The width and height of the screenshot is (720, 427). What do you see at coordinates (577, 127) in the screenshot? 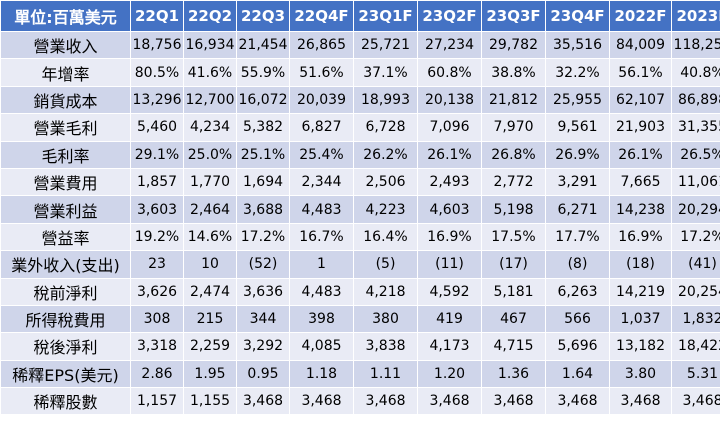
I see `table-cell: 9,561` at bounding box center [577, 127].